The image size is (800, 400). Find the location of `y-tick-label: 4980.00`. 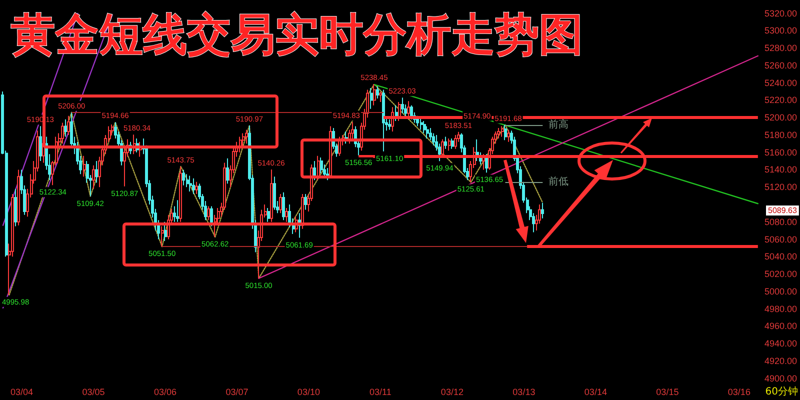

y-tick-label: 4980.00 is located at coordinates (781, 309).